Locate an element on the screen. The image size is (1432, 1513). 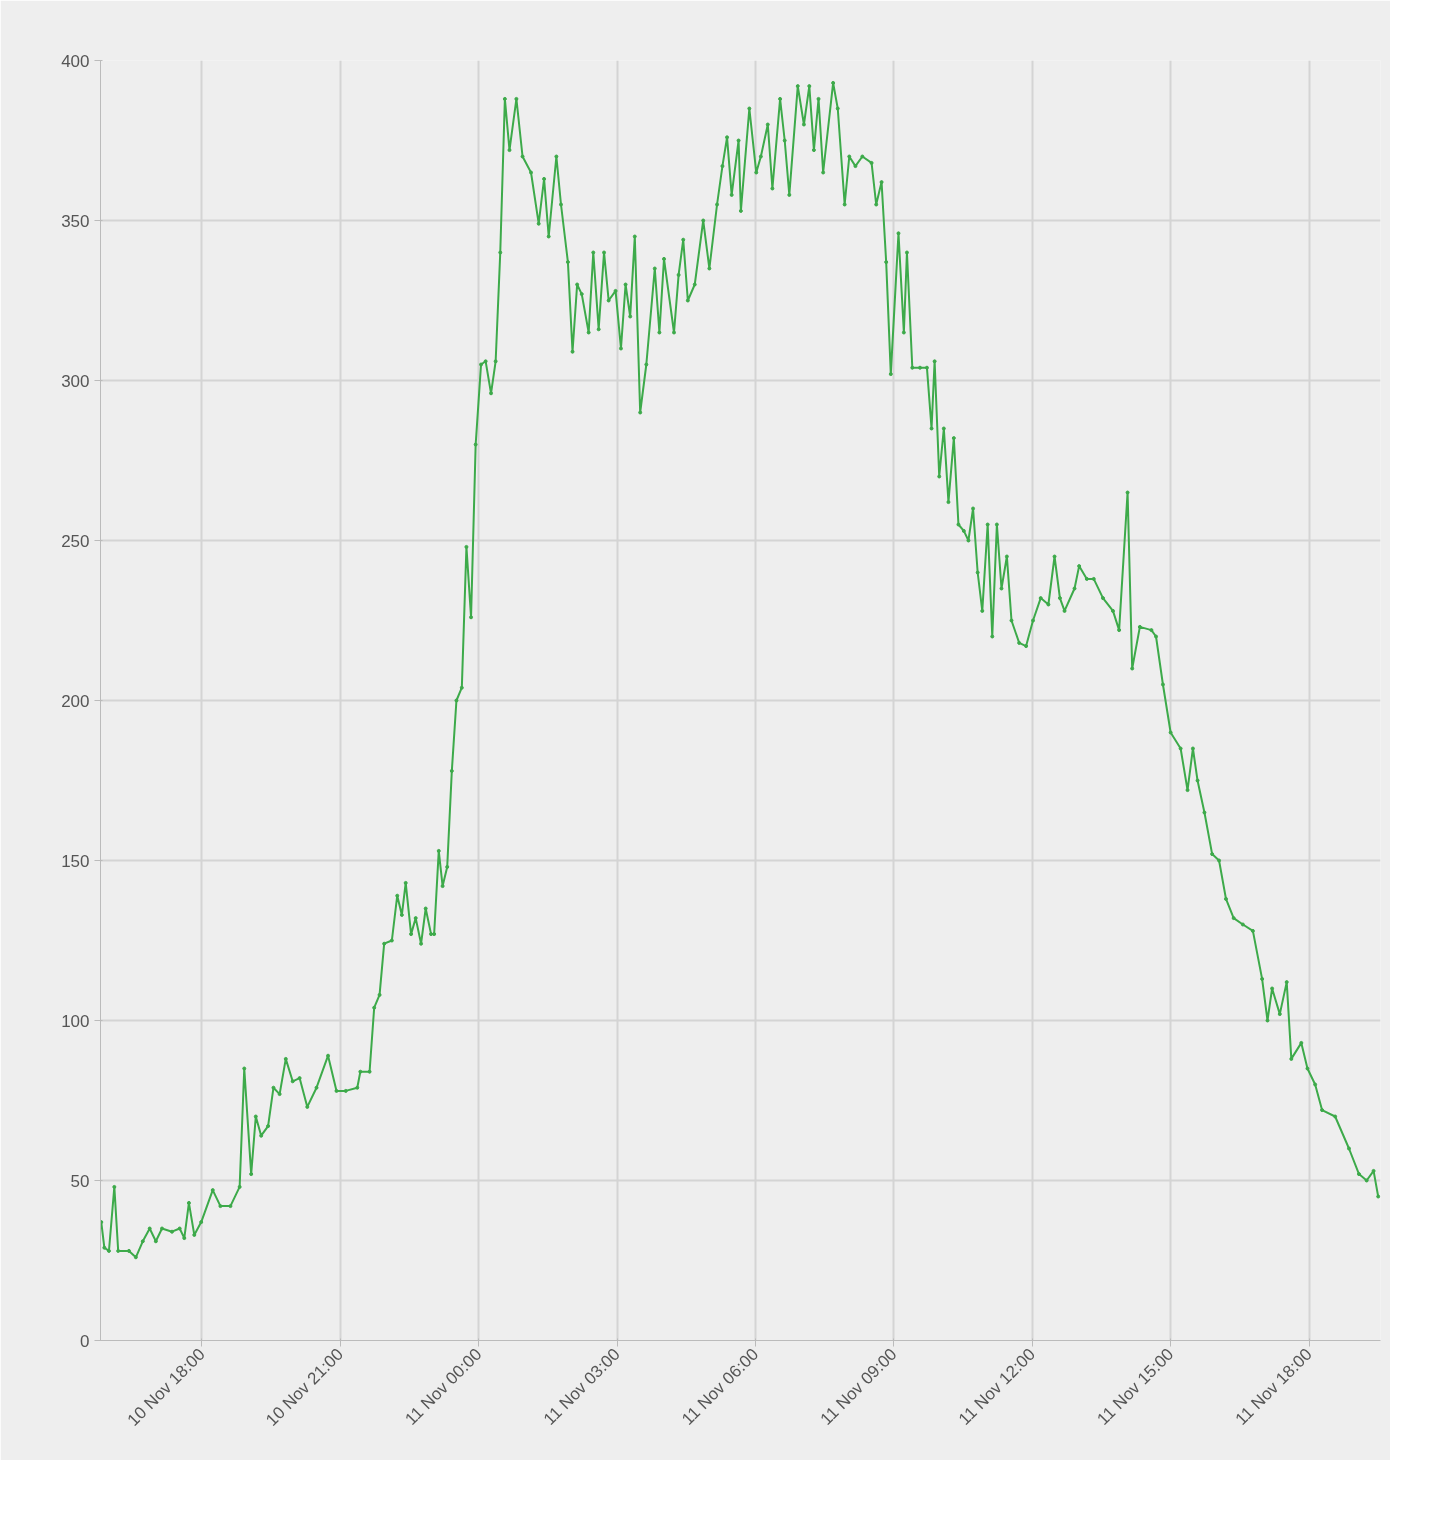
y-tick-label: 300 is located at coordinates (75, 381).